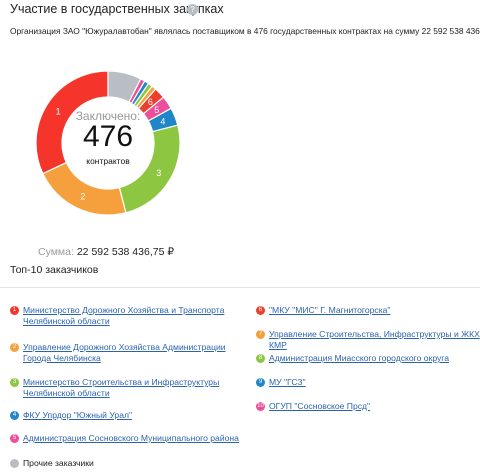 Image resolution: width=480 pixels, height=472 pixels. I want to click on legend-marker: 5, so click(14, 438).